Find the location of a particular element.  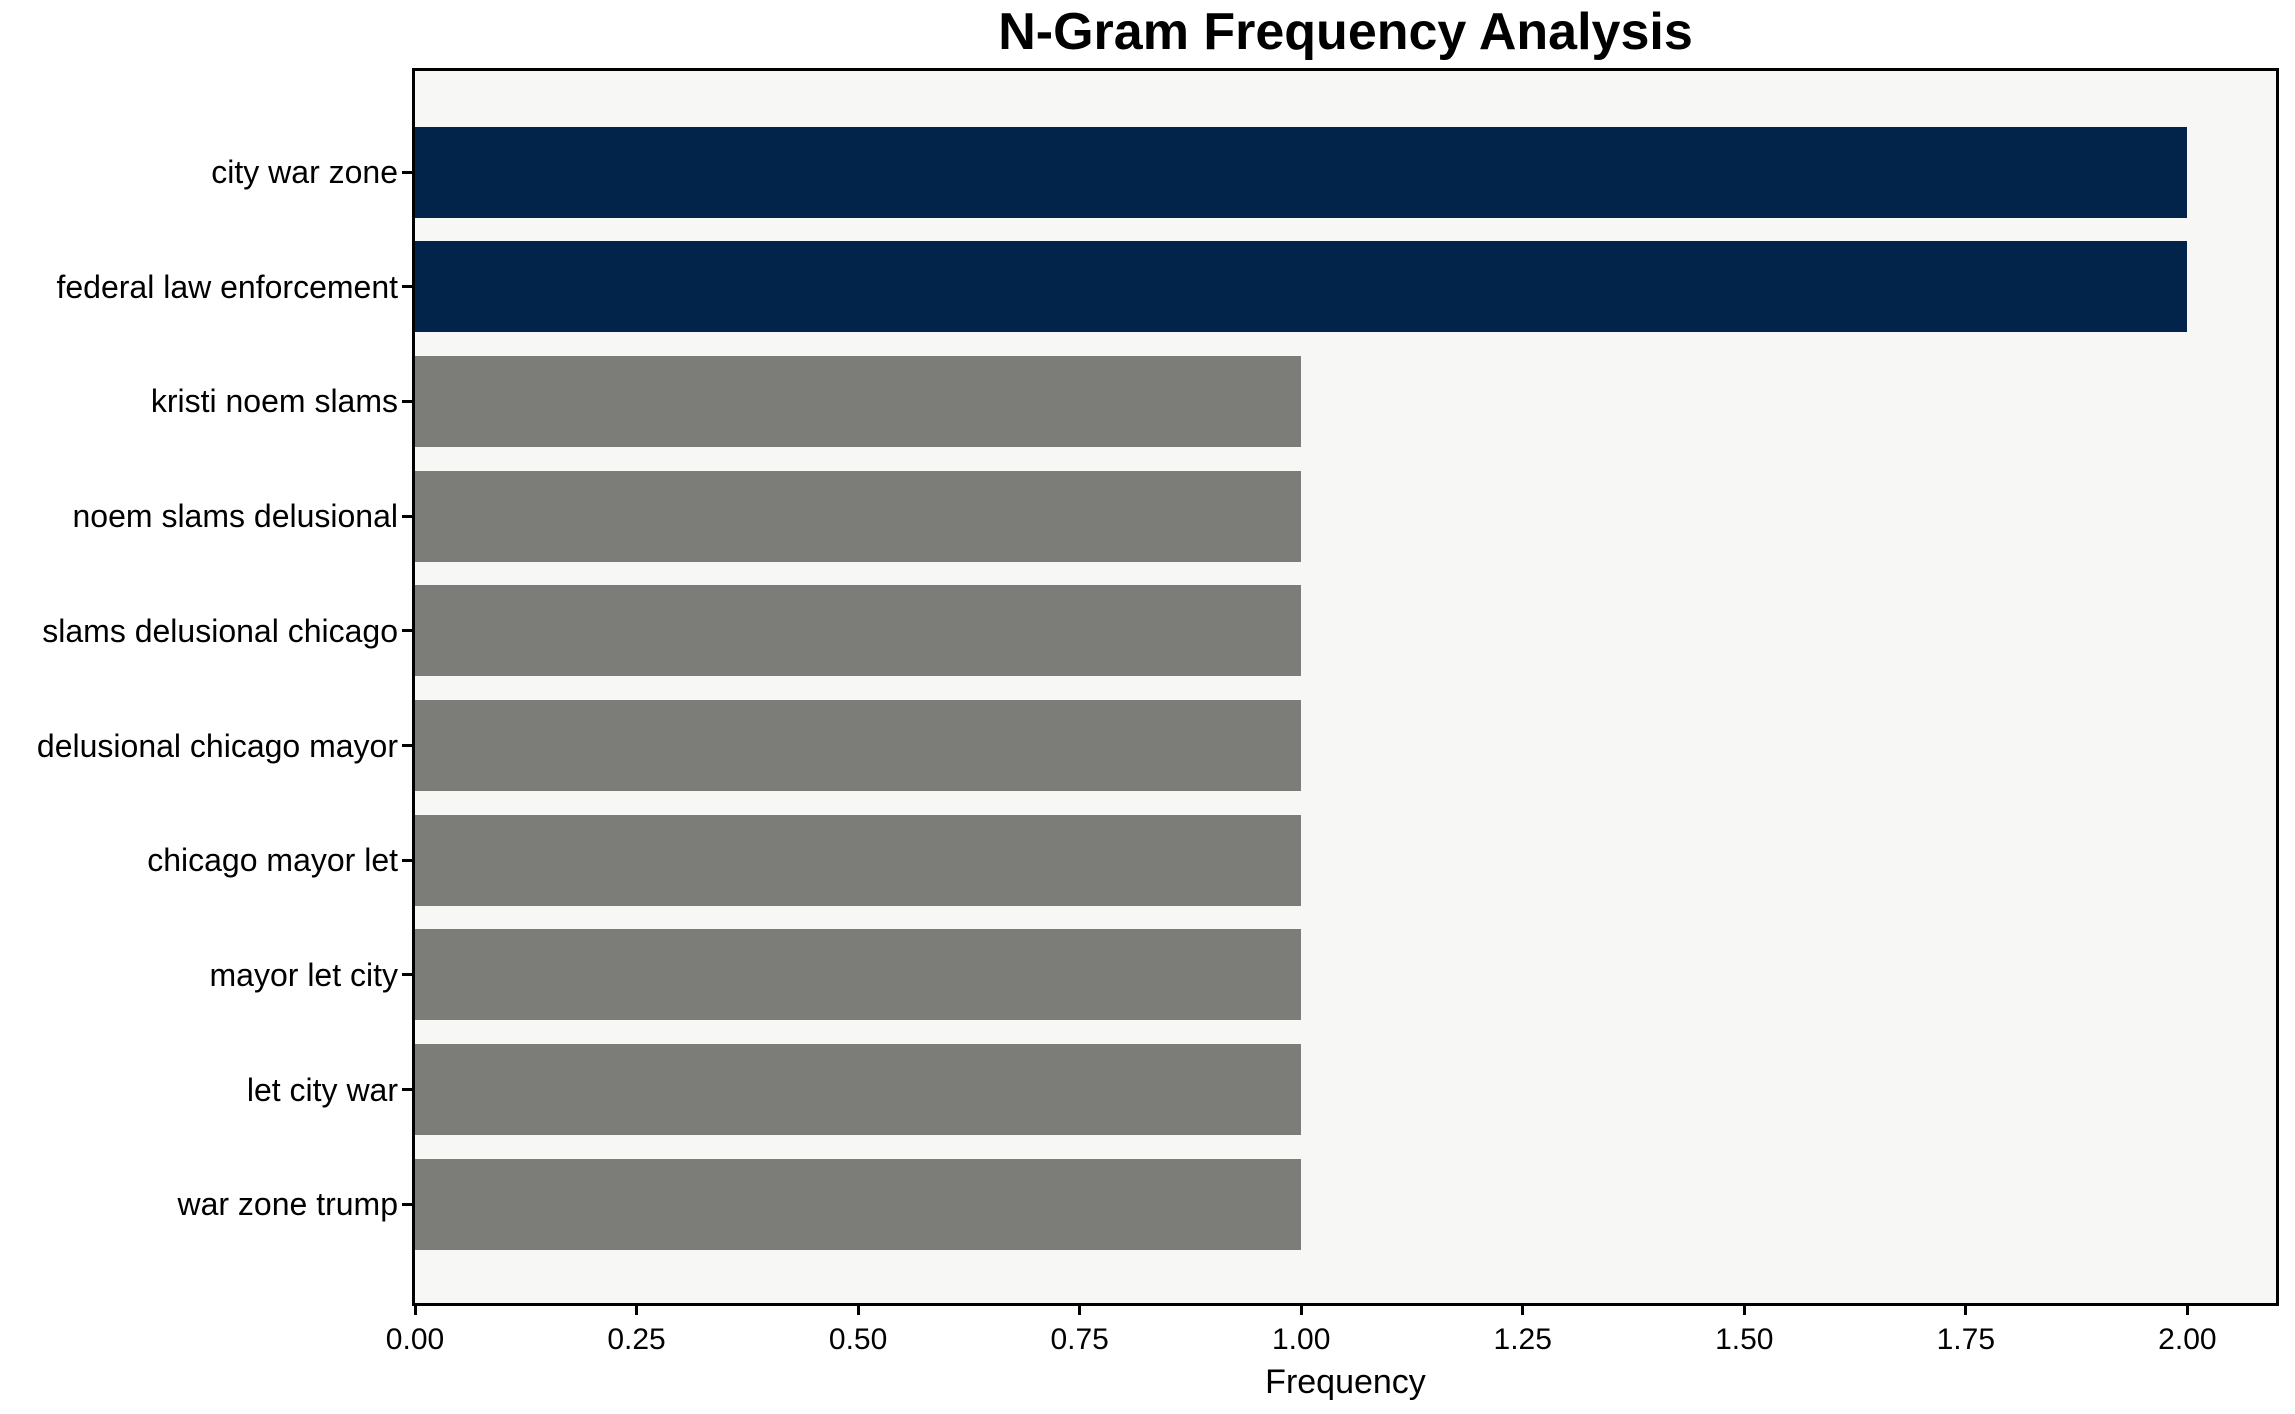

y-tick-label-let-city-war: let city war is located at coordinates (322, 1089).